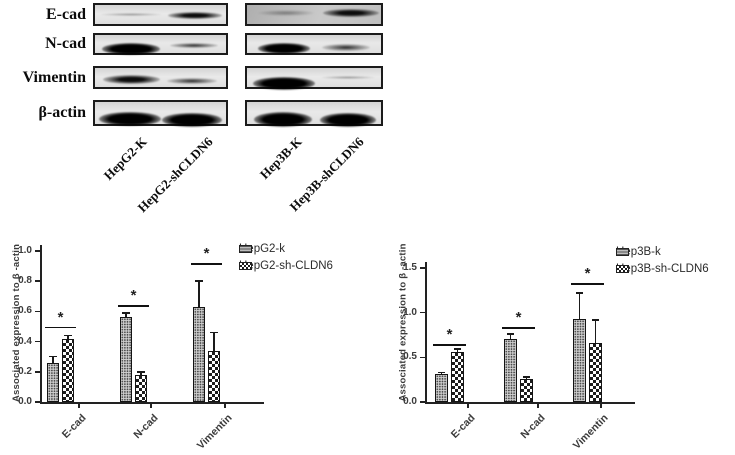 The width and height of the screenshot is (735, 455). Describe the element at coordinates (457, 376) in the screenshot. I see `bar-Hep3B-sh-CLDN6-E-cad` at that location.